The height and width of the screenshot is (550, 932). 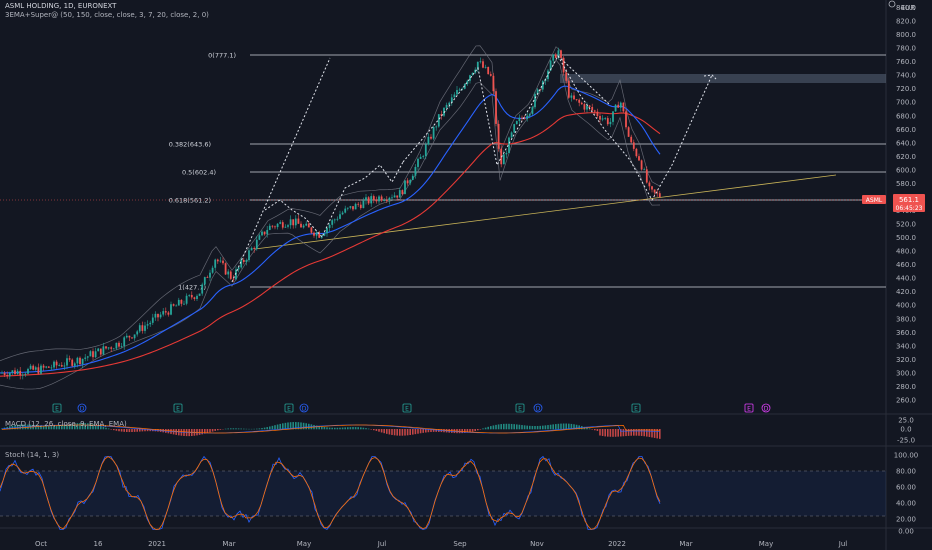 I want to click on event-badge-label: E, so click(x=289, y=409).